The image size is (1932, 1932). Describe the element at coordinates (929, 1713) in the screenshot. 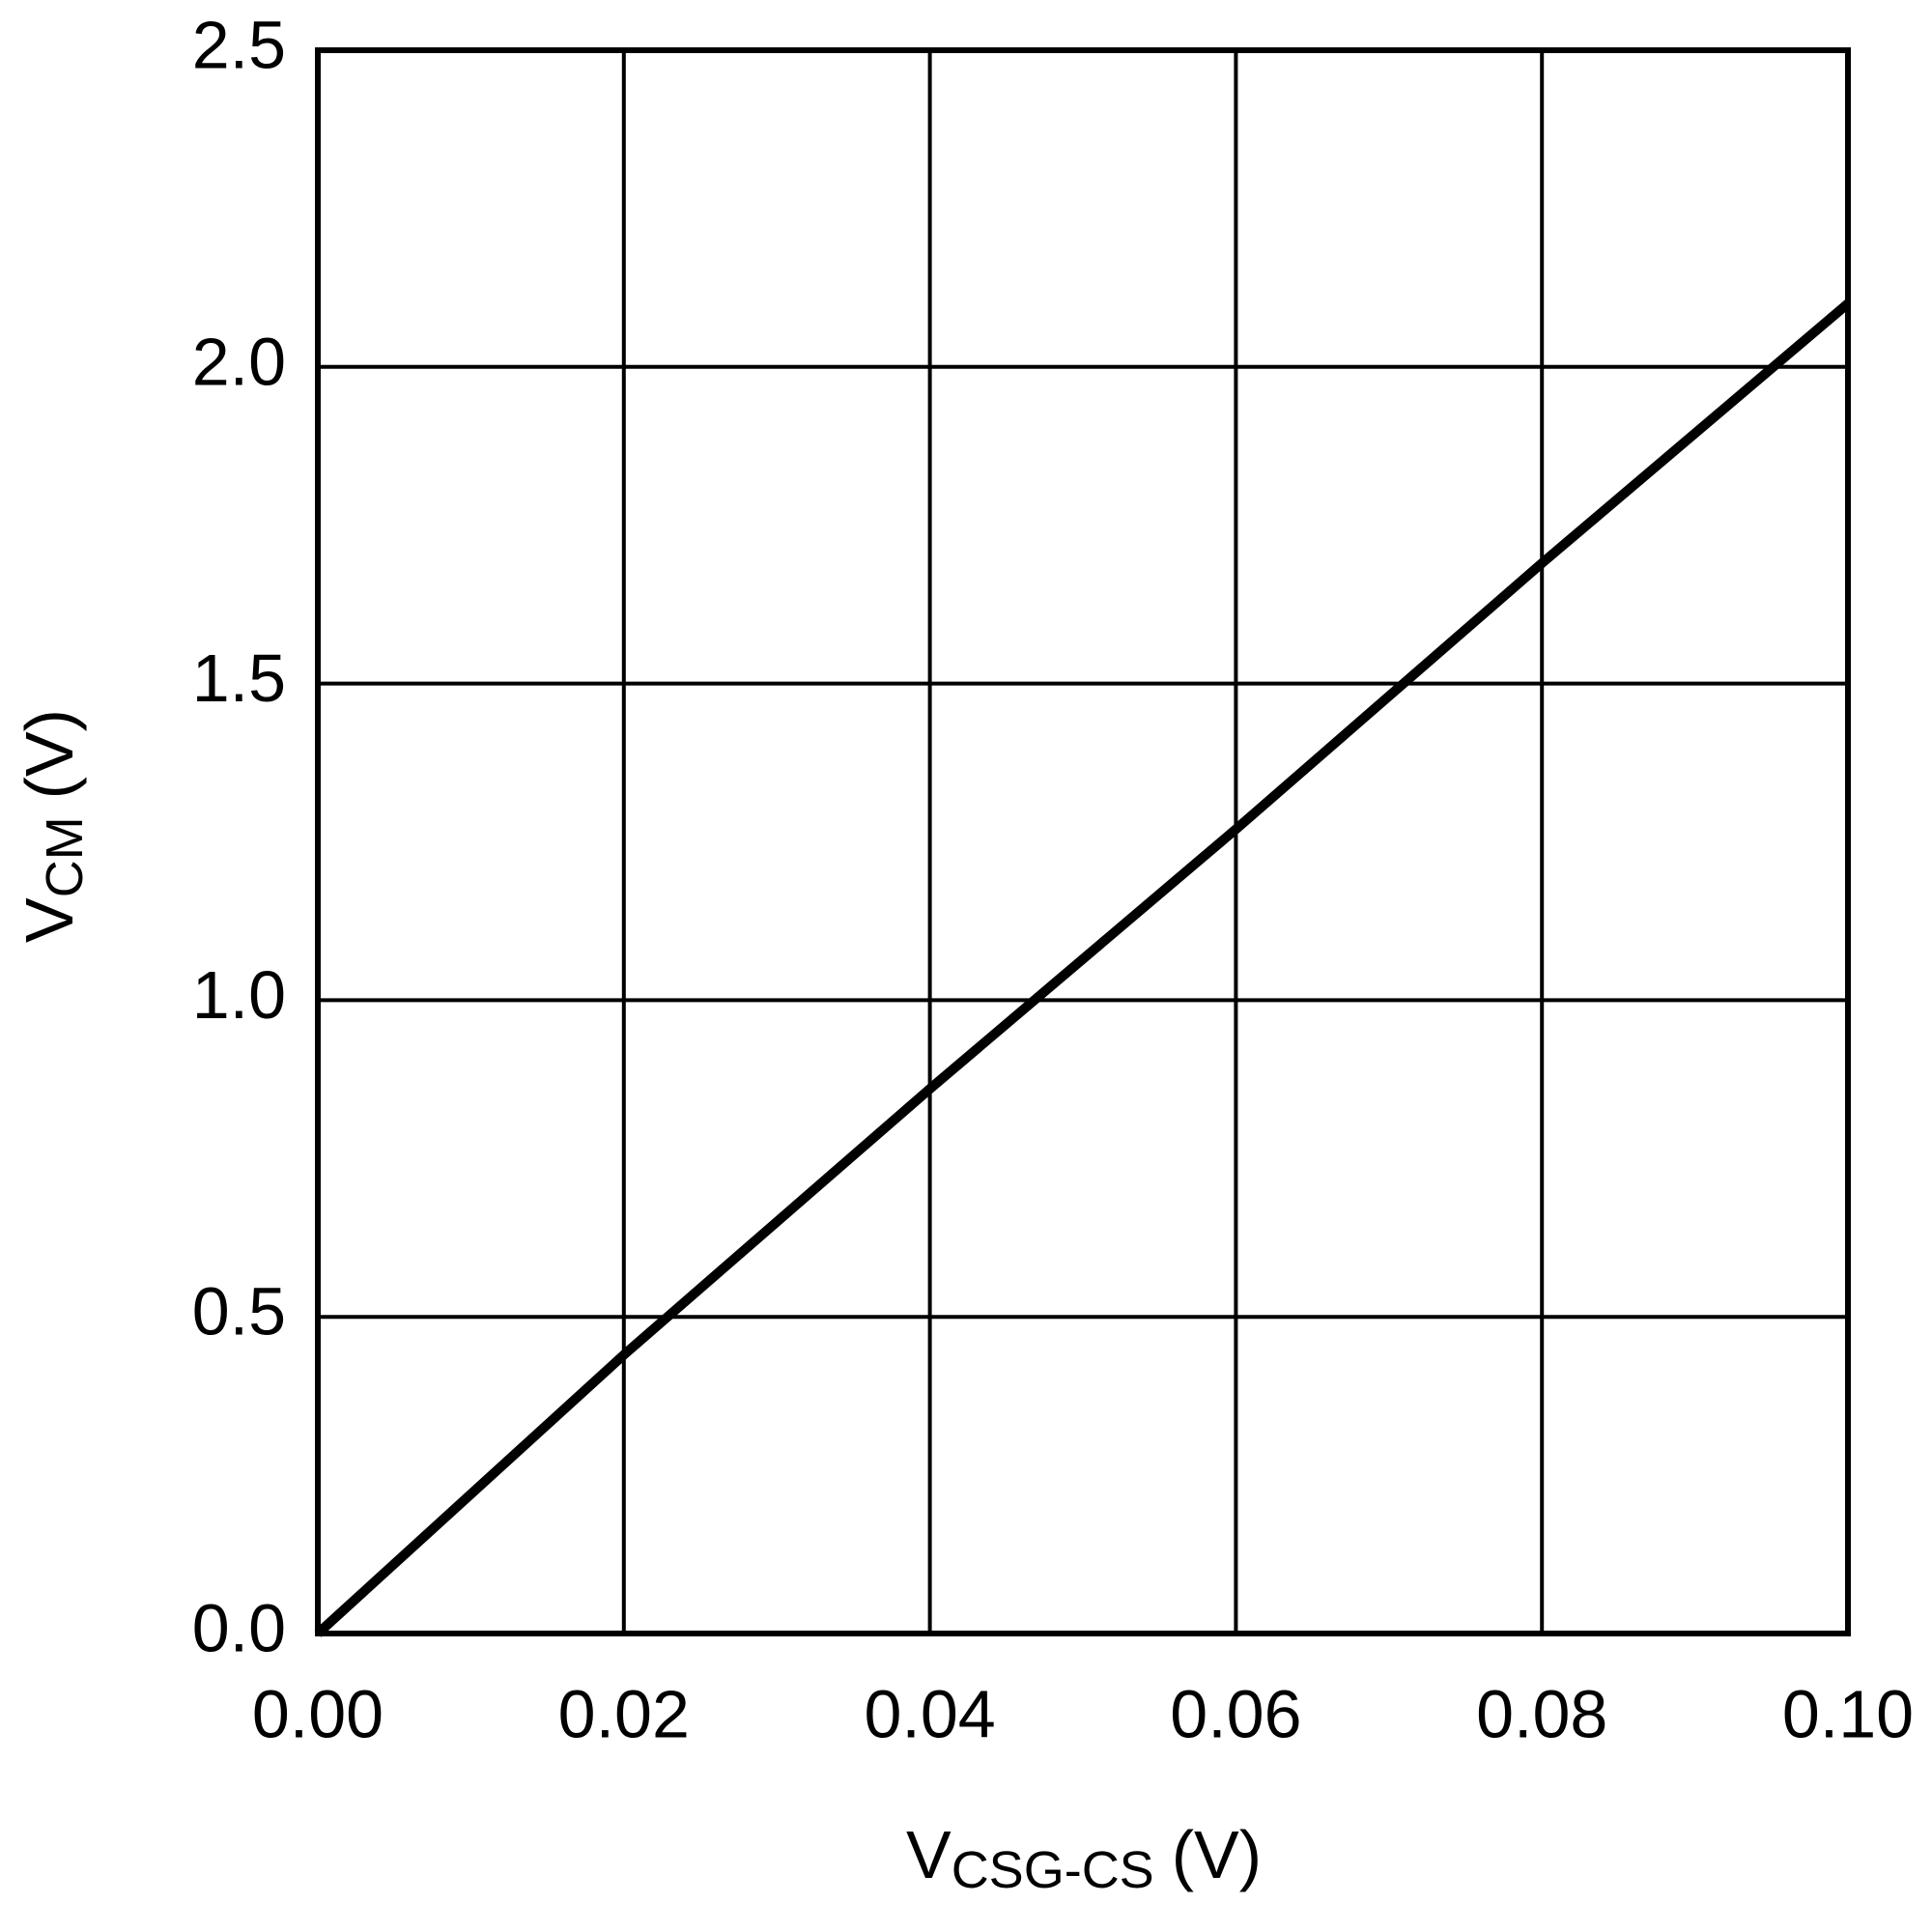

I see `x-tick-label: 0.04` at that location.